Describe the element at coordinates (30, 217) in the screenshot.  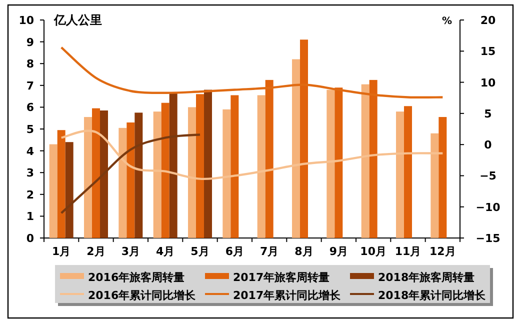
I see `y-tick-label: 1` at that location.